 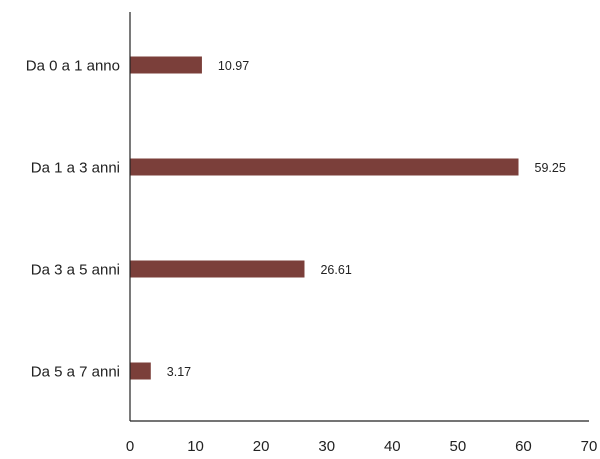 What do you see at coordinates (195, 446) in the screenshot?
I see `x-tick-label: 10` at bounding box center [195, 446].